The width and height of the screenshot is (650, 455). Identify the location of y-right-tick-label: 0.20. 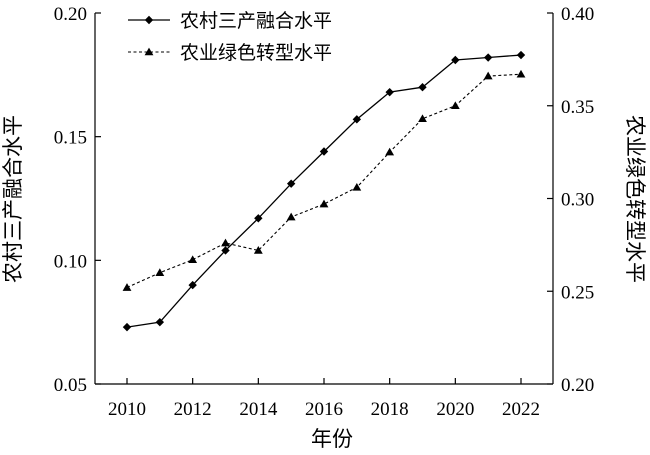
(577, 385).